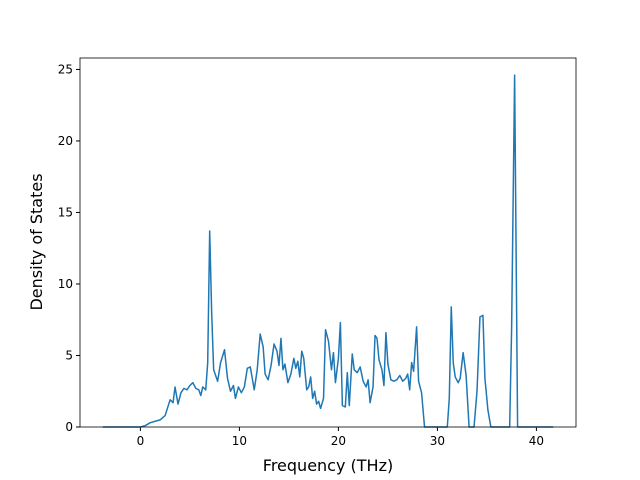  Describe the element at coordinates (328, 465) in the screenshot. I see `x-axis-label: Frequency (THz)` at that location.